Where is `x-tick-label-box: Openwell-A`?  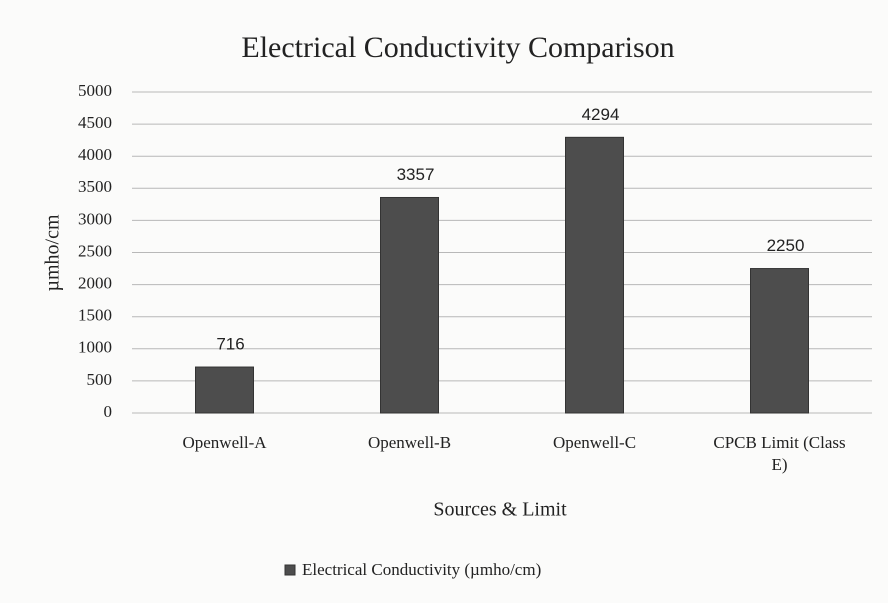 x-tick-label-box: Openwell-A is located at coordinates (224, 442).